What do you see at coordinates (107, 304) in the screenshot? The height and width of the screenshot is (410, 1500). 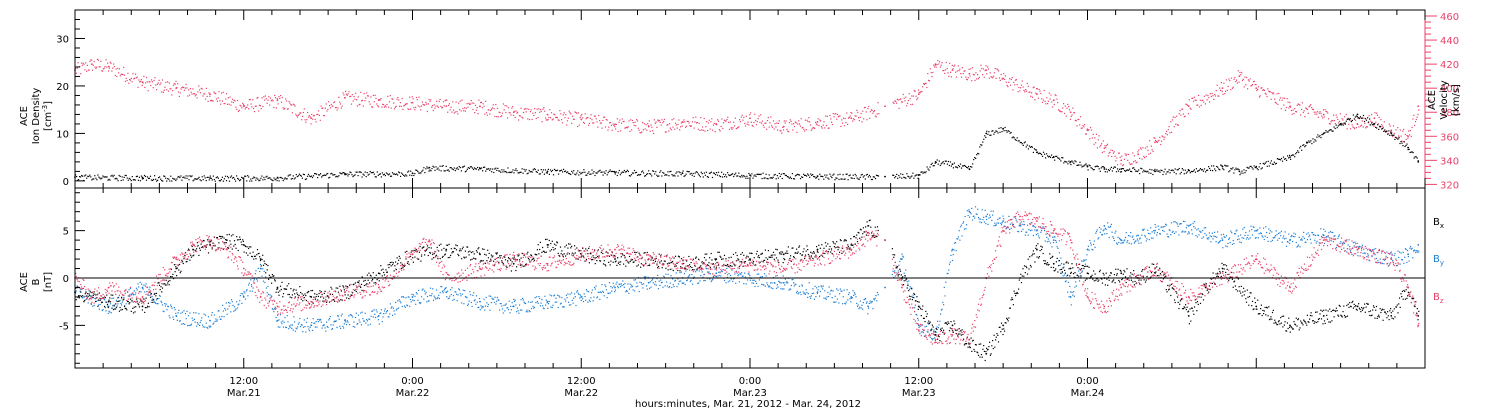 I see `bx-series-dot` at bounding box center [107, 304].